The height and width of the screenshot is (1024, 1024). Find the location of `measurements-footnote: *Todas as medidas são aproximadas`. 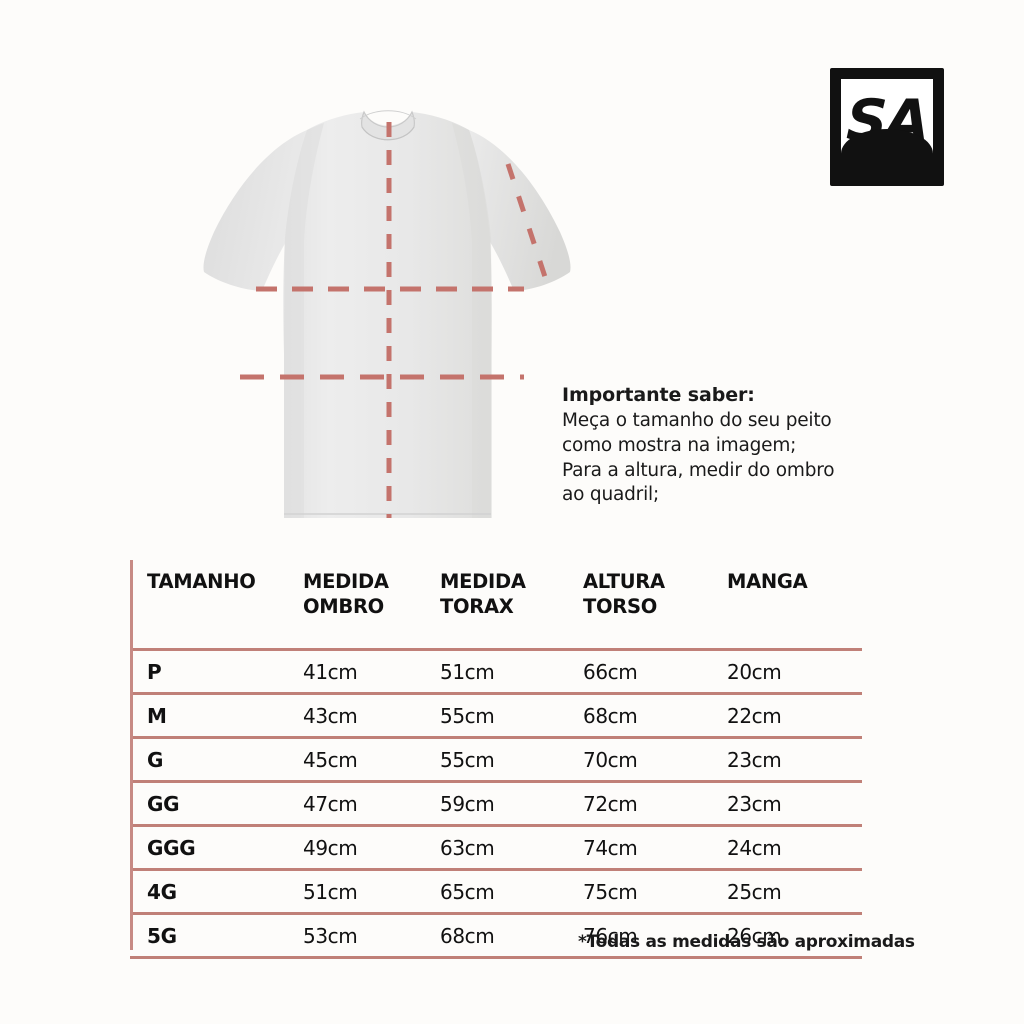

measurements-footnote: *Todas as medidas são aproximadas is located at coordinates (746, 942).